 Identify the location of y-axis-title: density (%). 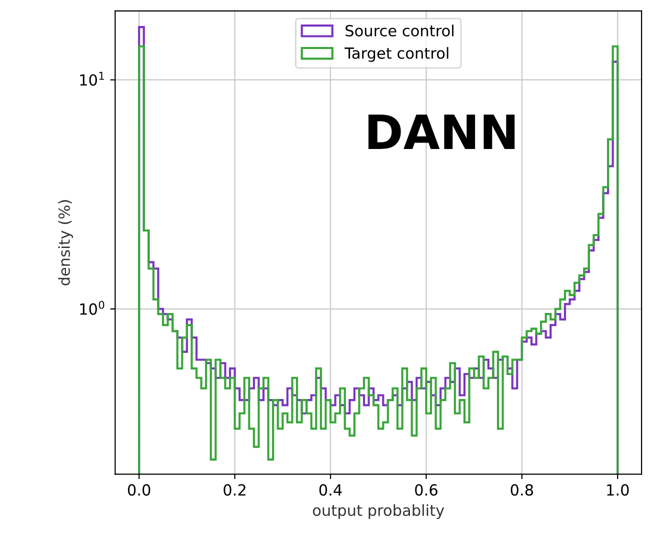
(65, 243).